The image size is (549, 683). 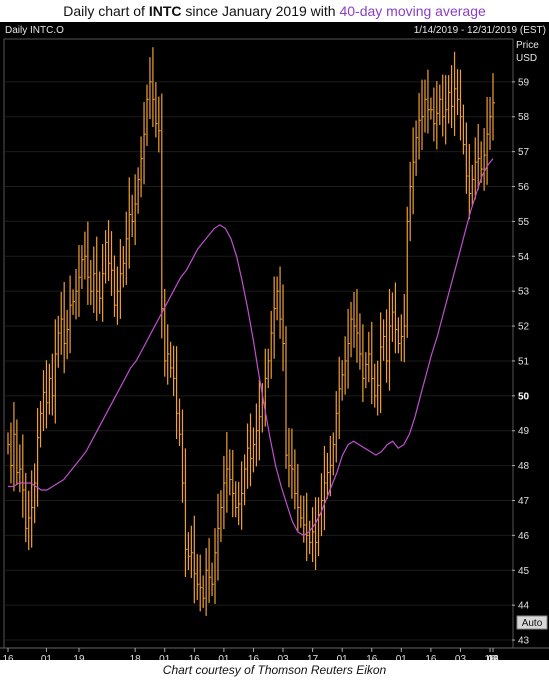 I want to click on y-tick-label: 46, so click(x=524, y=536).